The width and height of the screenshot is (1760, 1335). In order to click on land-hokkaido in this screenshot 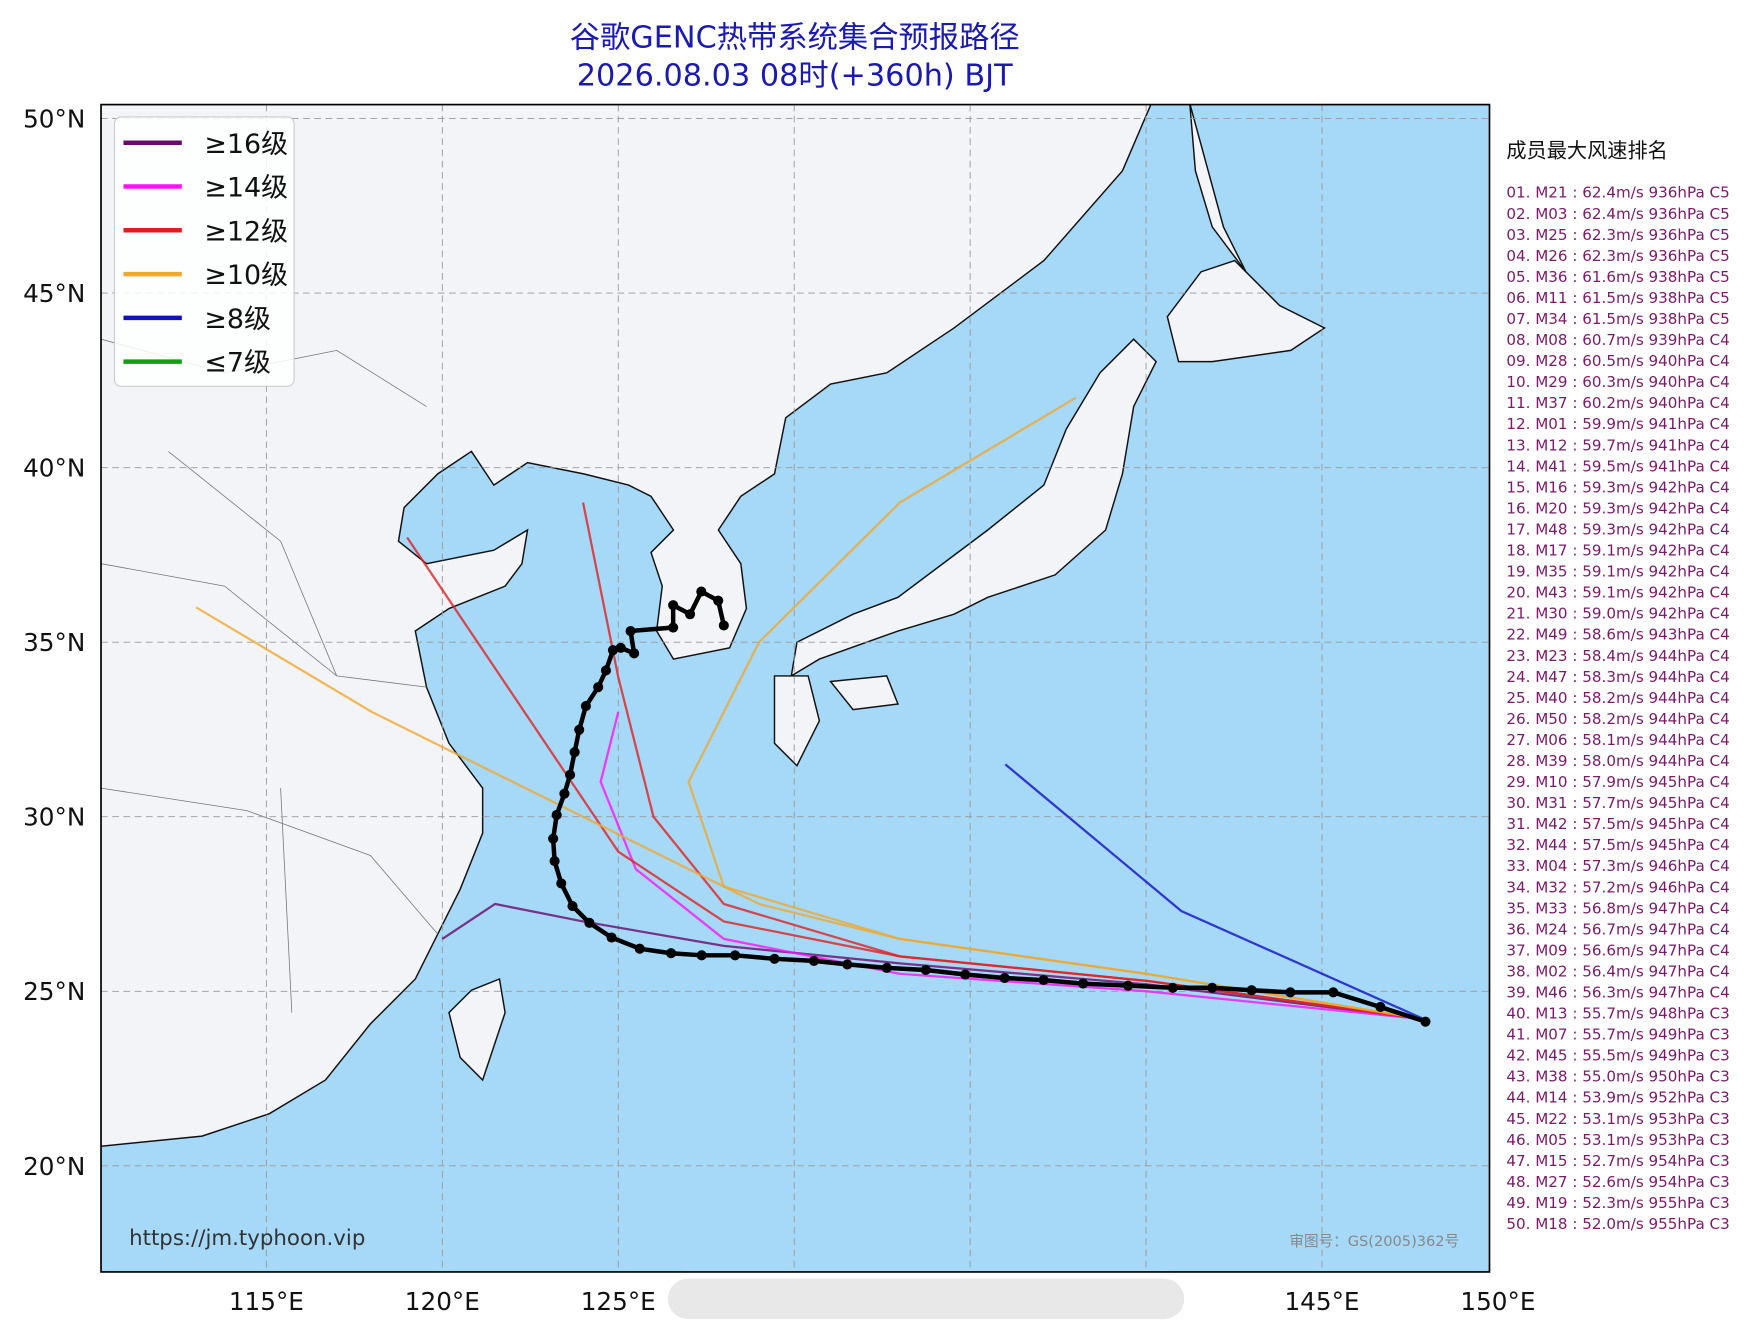, I will do `click(1246, 311)`.